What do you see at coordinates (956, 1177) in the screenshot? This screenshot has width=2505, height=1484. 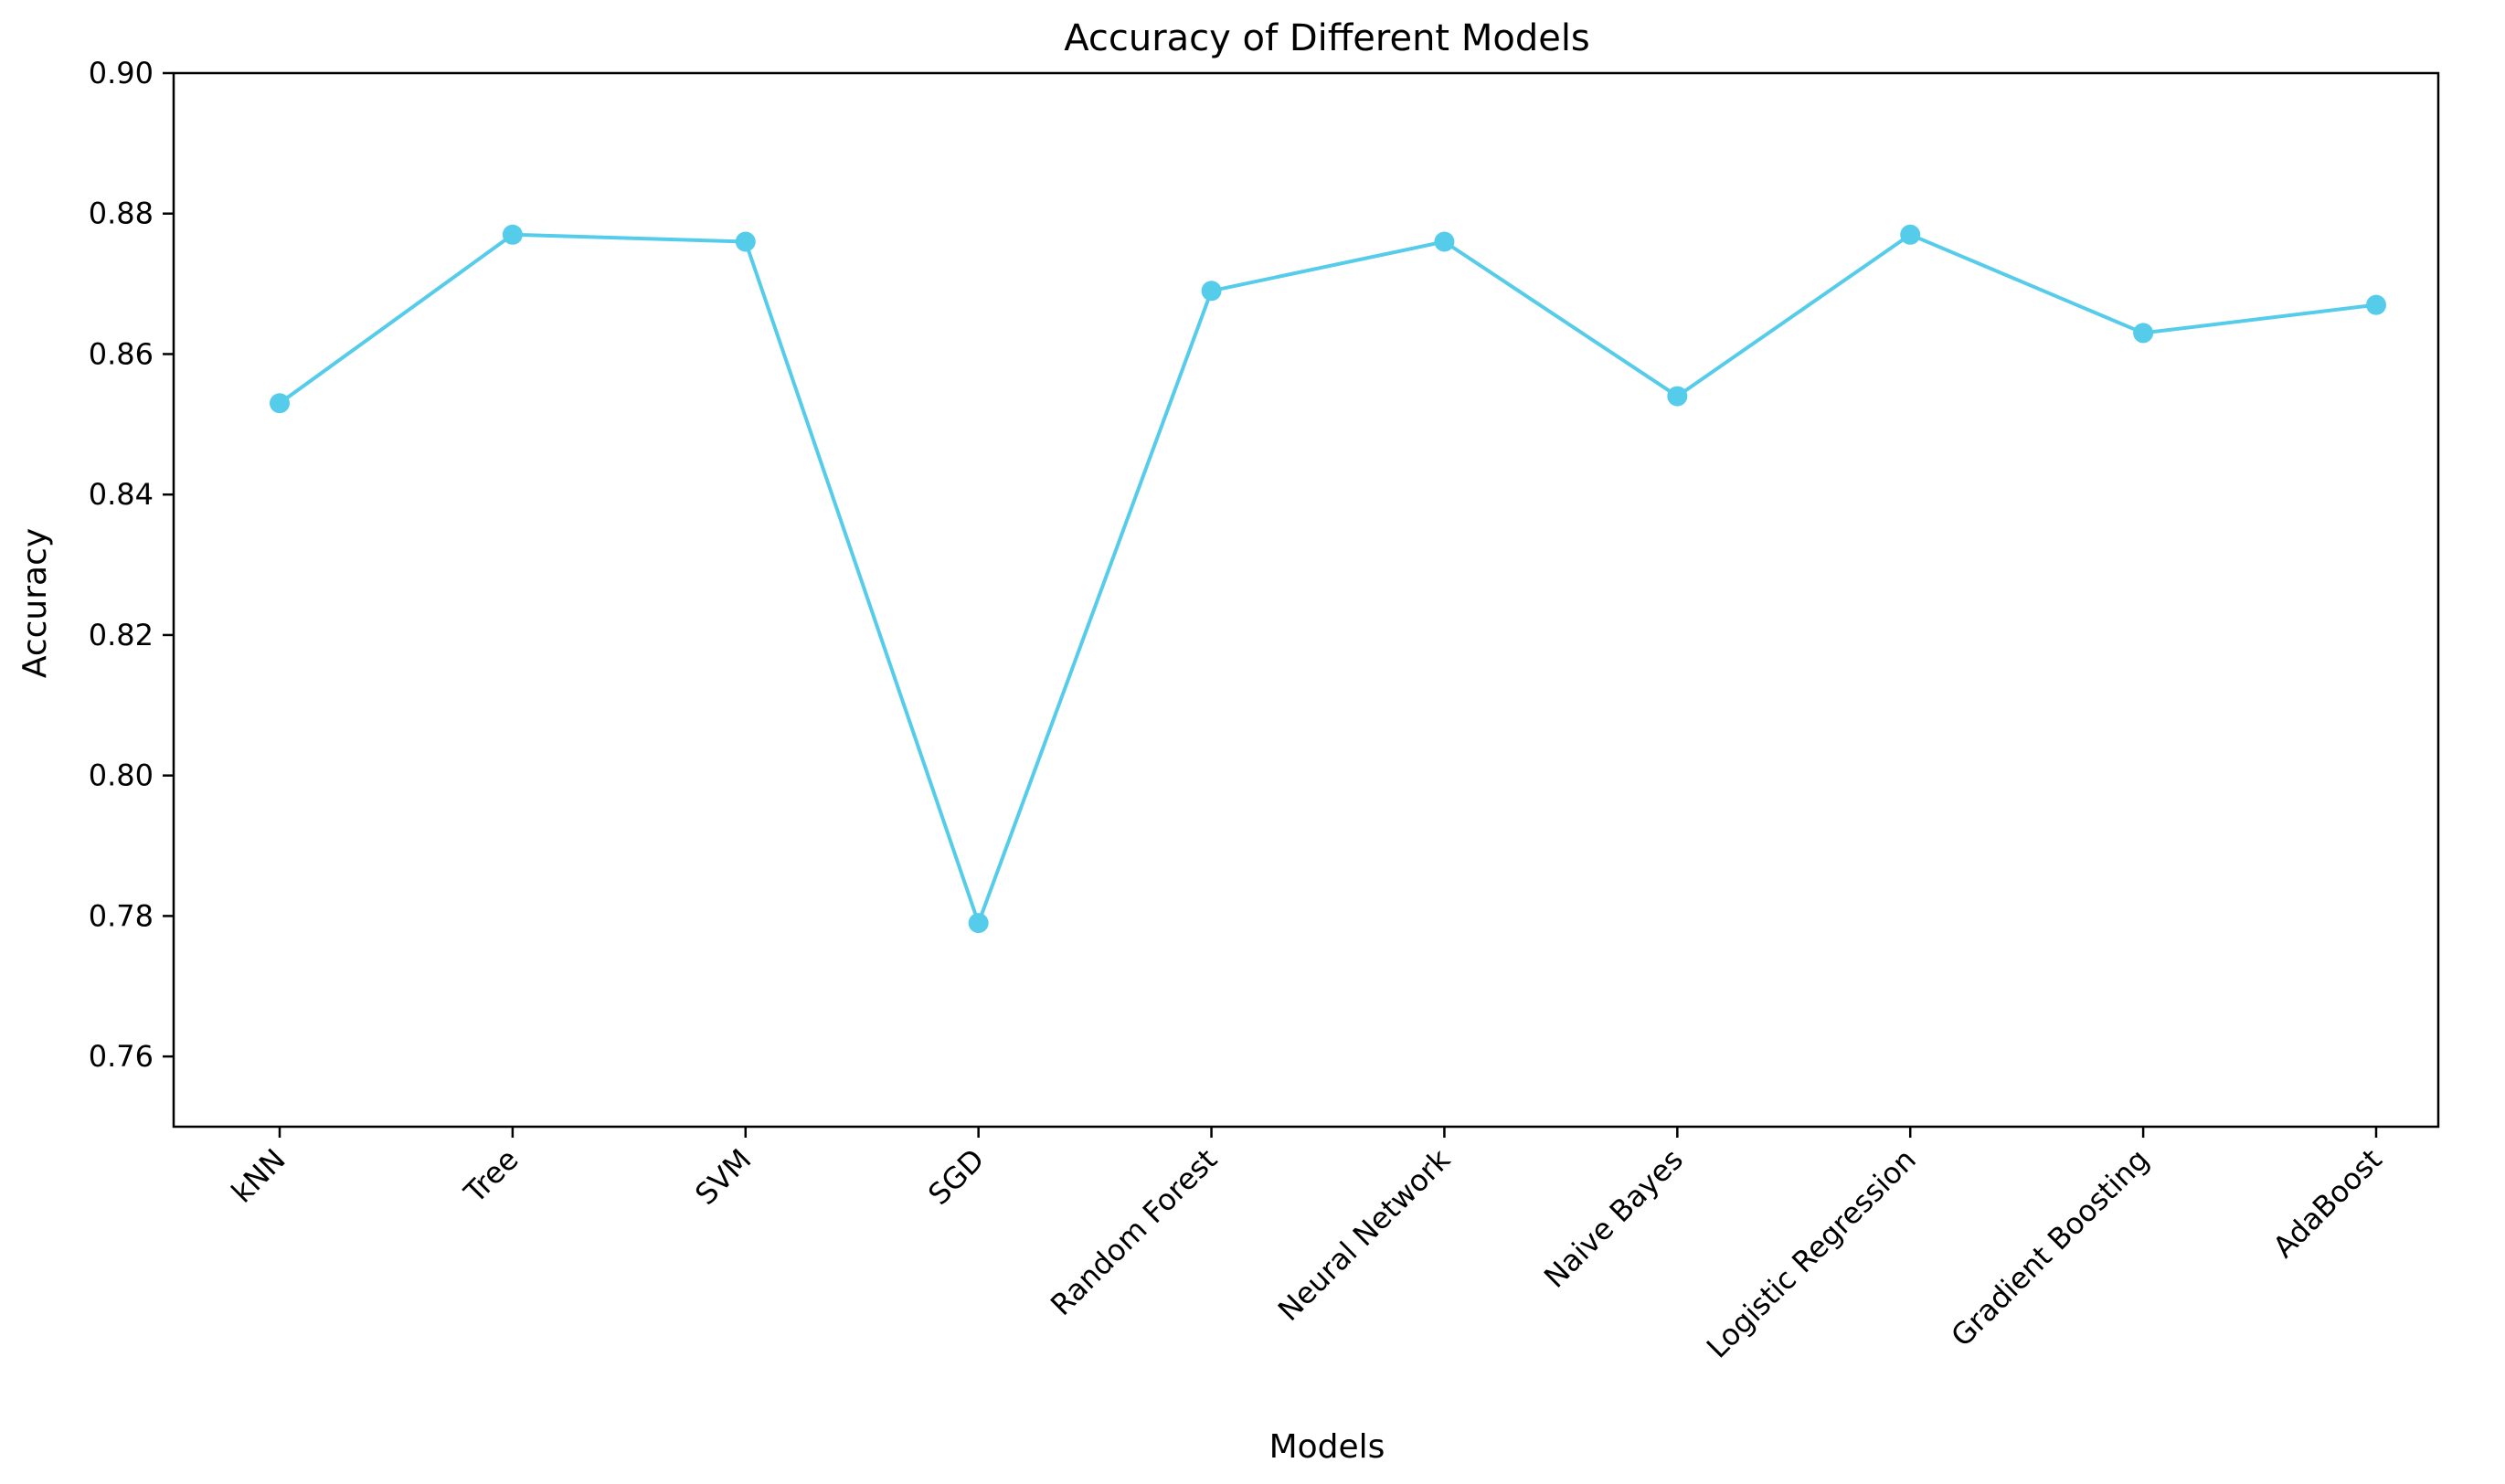 I see `x-tick-label: SGD` at bounding box center [956, 1177].